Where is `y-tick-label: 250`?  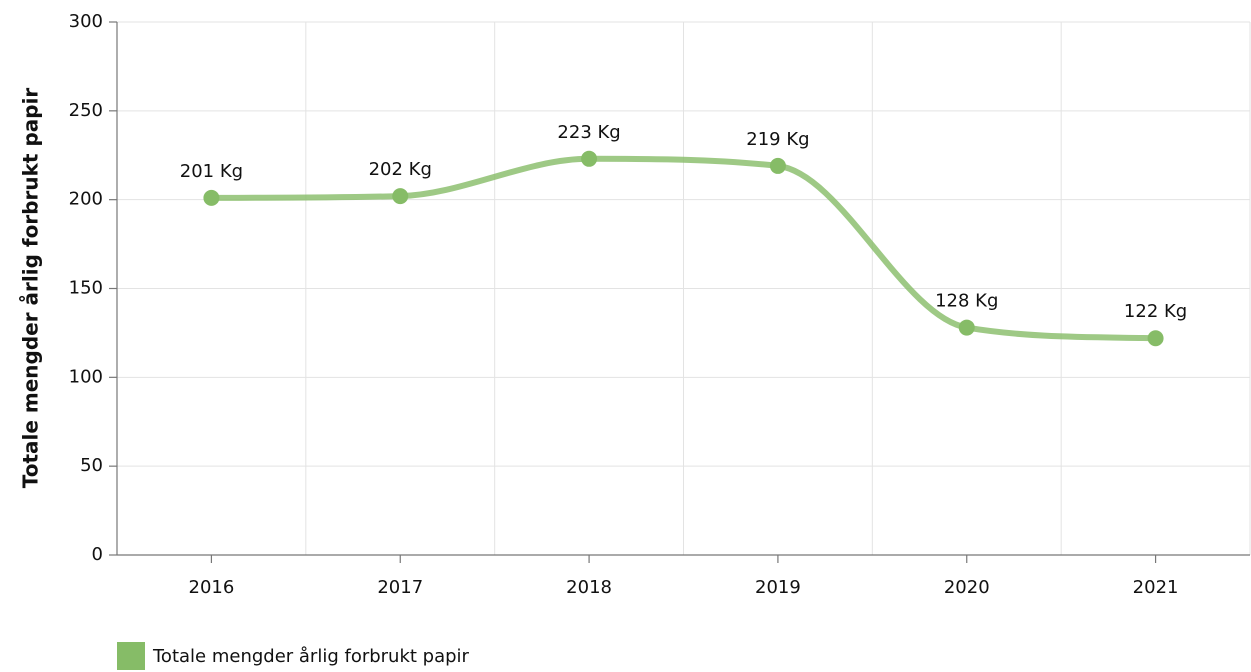
y-tick-label: 250 is located at coordinates (86, 110).